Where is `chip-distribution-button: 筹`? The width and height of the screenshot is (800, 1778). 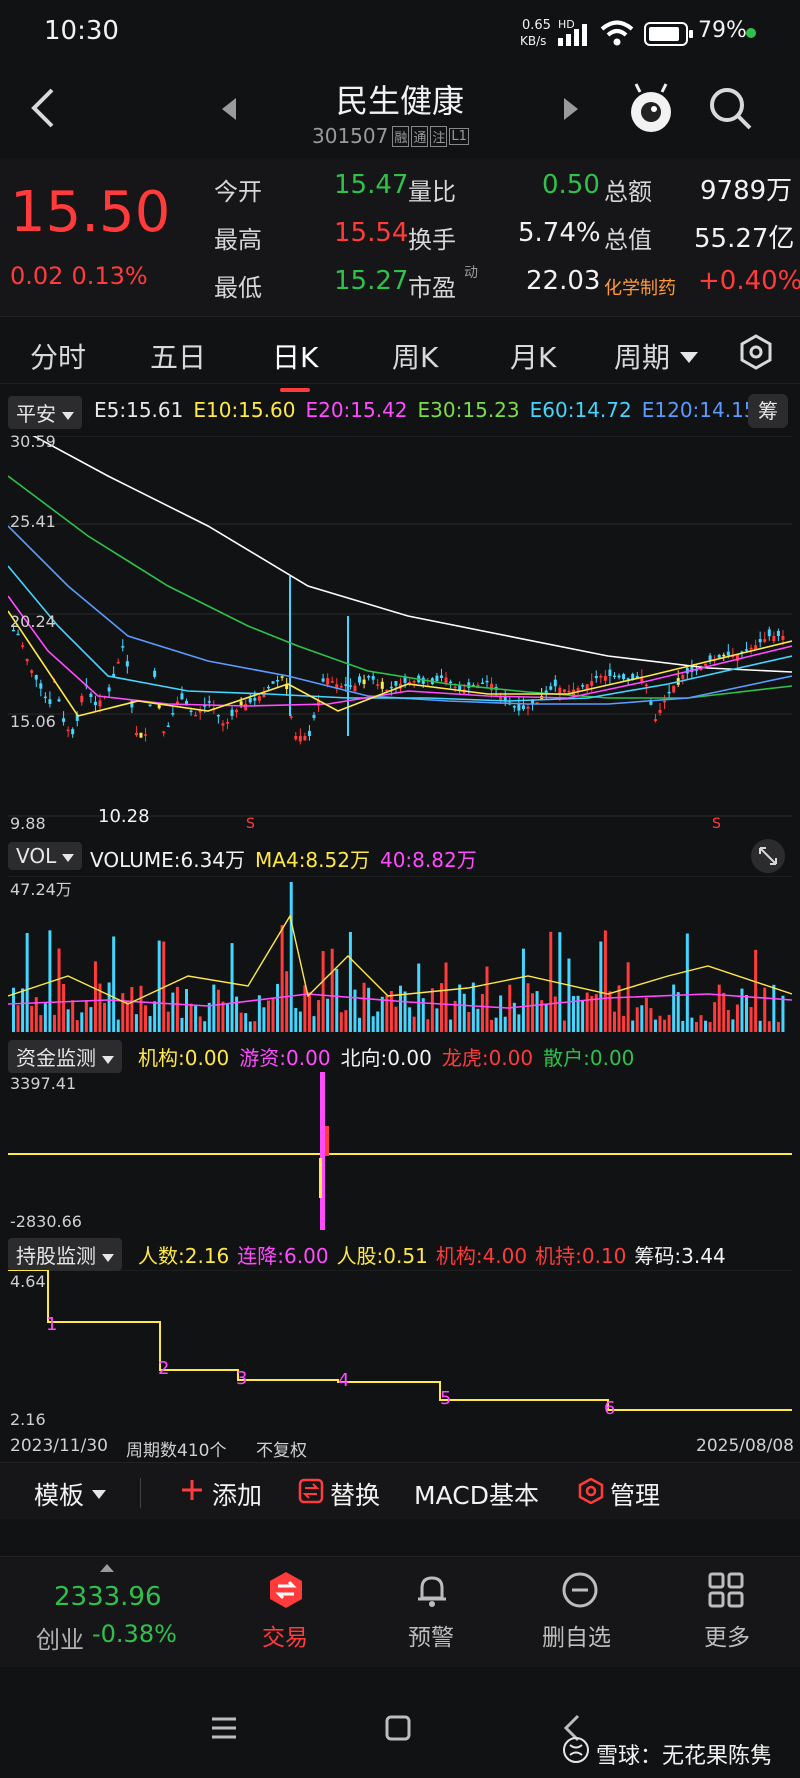
chip-distribution-button: 筹 is located at coordinates (768, 411).